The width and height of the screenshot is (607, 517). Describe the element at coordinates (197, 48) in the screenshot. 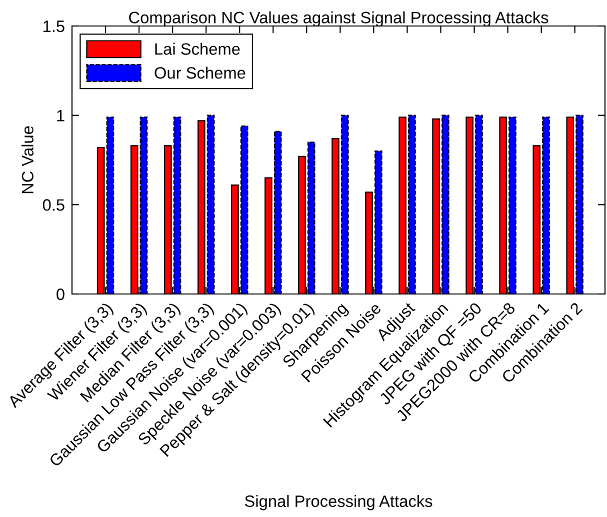

I see `legend-label: Lai Scheme` at that location.